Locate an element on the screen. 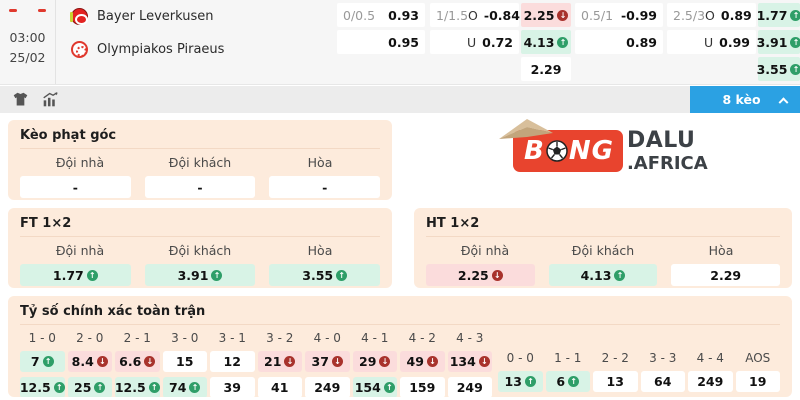 The width and height of the screenshot is (800, 400). odds-count-button: 8 kèo is located at coordinates (745, 99).